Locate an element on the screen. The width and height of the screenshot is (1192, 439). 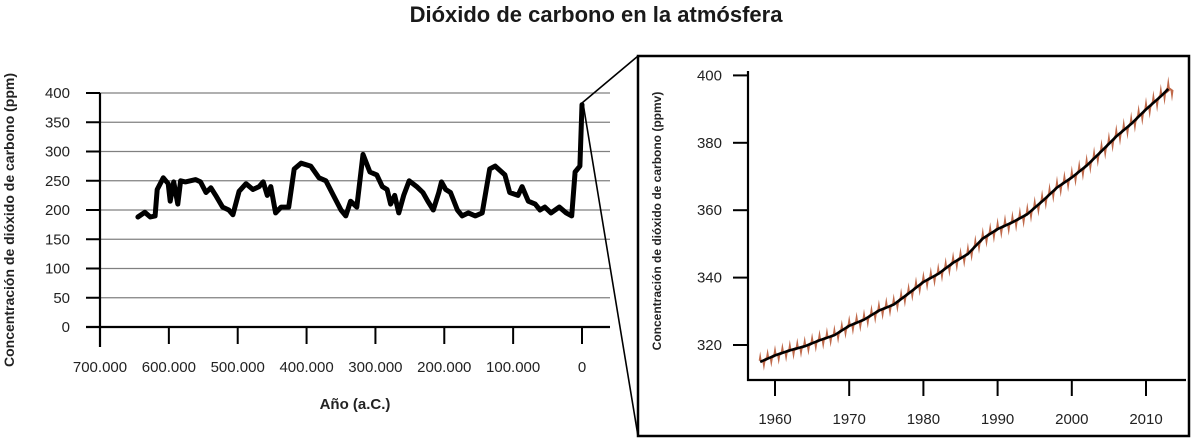
main-y-tick-label: 0 is located at coordinates (66, 327).